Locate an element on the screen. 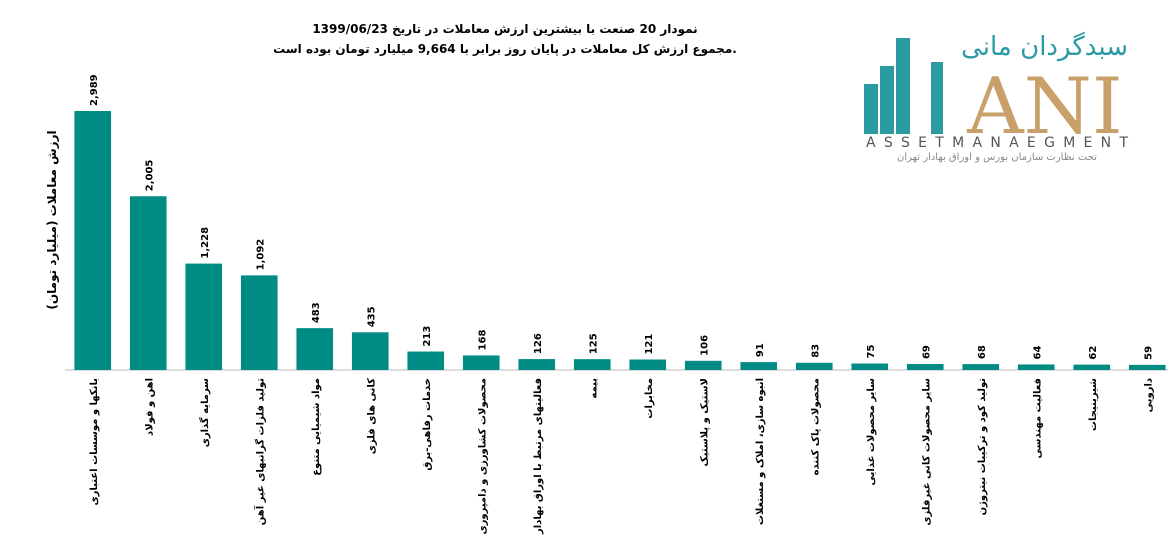 This screenshot has width=1174, height=558. value-label: 106 is located at coordinates (704, 345).